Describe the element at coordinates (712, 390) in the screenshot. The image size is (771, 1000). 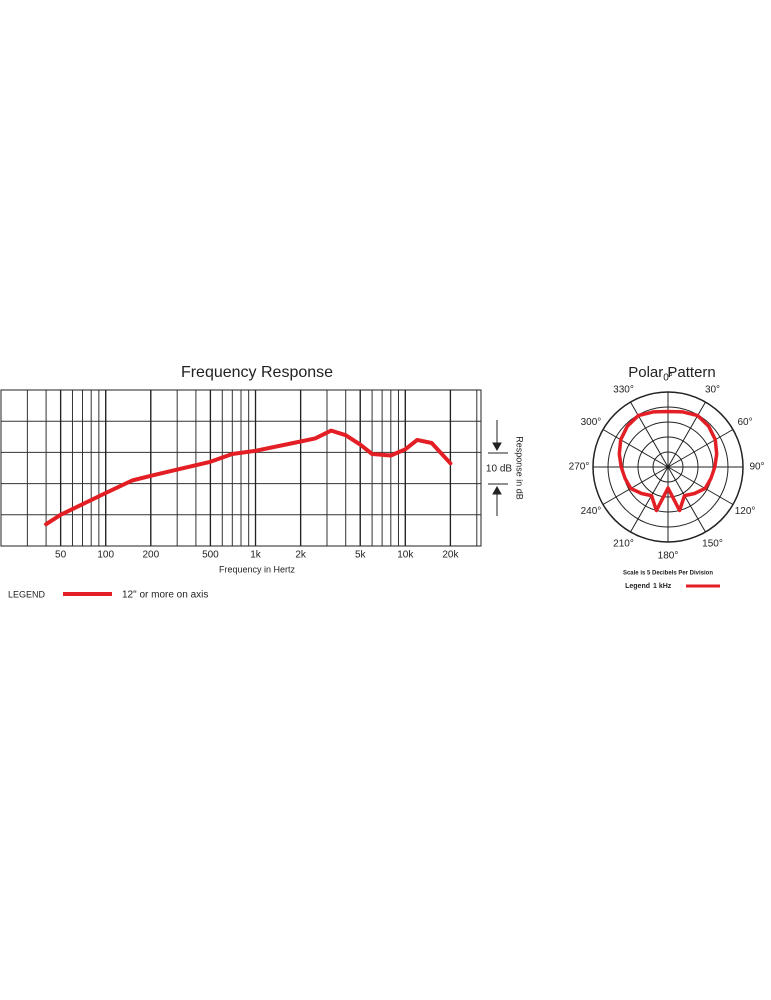
I see `angle-label: 30°` at that location.